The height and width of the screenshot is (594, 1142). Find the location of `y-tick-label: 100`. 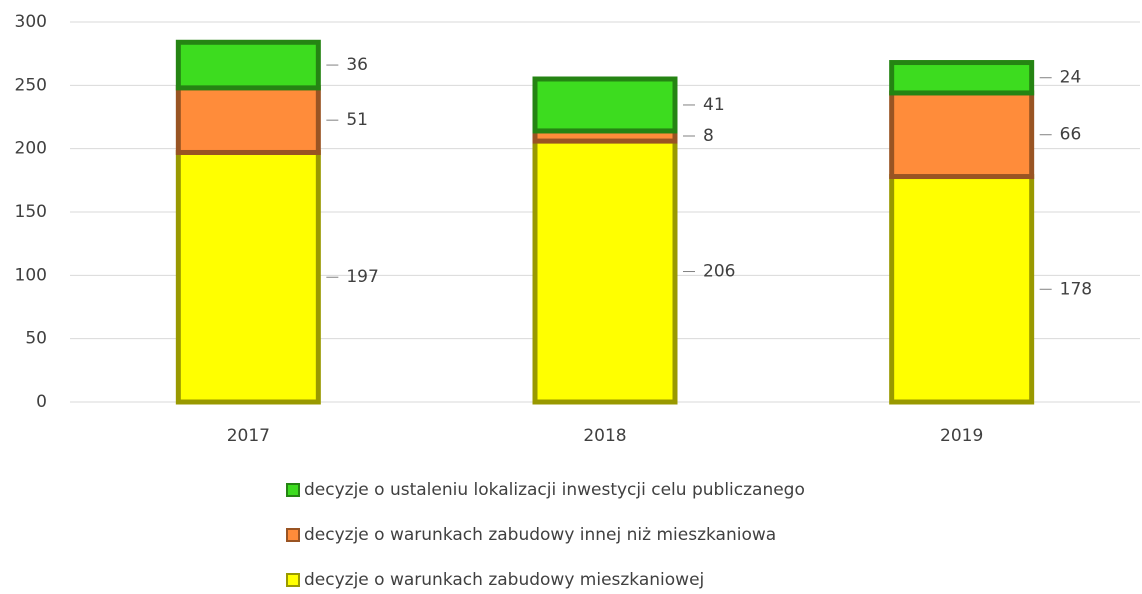

y-tick-label: 100 is located at coordinates (31, 275).